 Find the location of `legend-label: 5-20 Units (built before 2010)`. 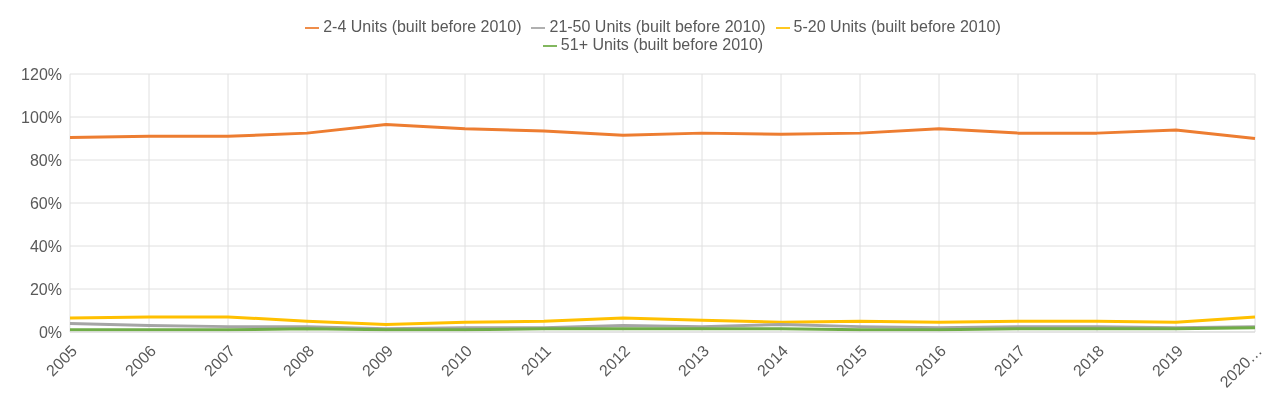

legend-label: 5-20 Units (built before 2010) is located at coordinates (897, 26).